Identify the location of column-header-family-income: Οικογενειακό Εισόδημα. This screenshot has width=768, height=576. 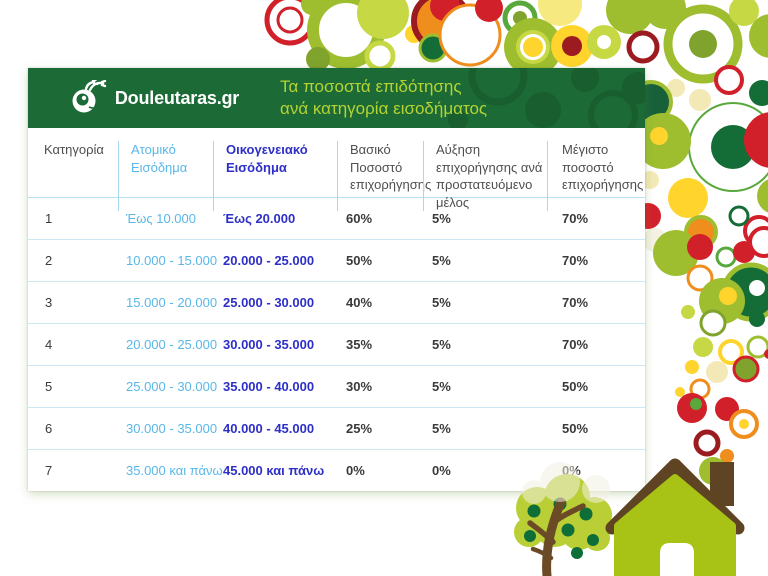
(275, 176).